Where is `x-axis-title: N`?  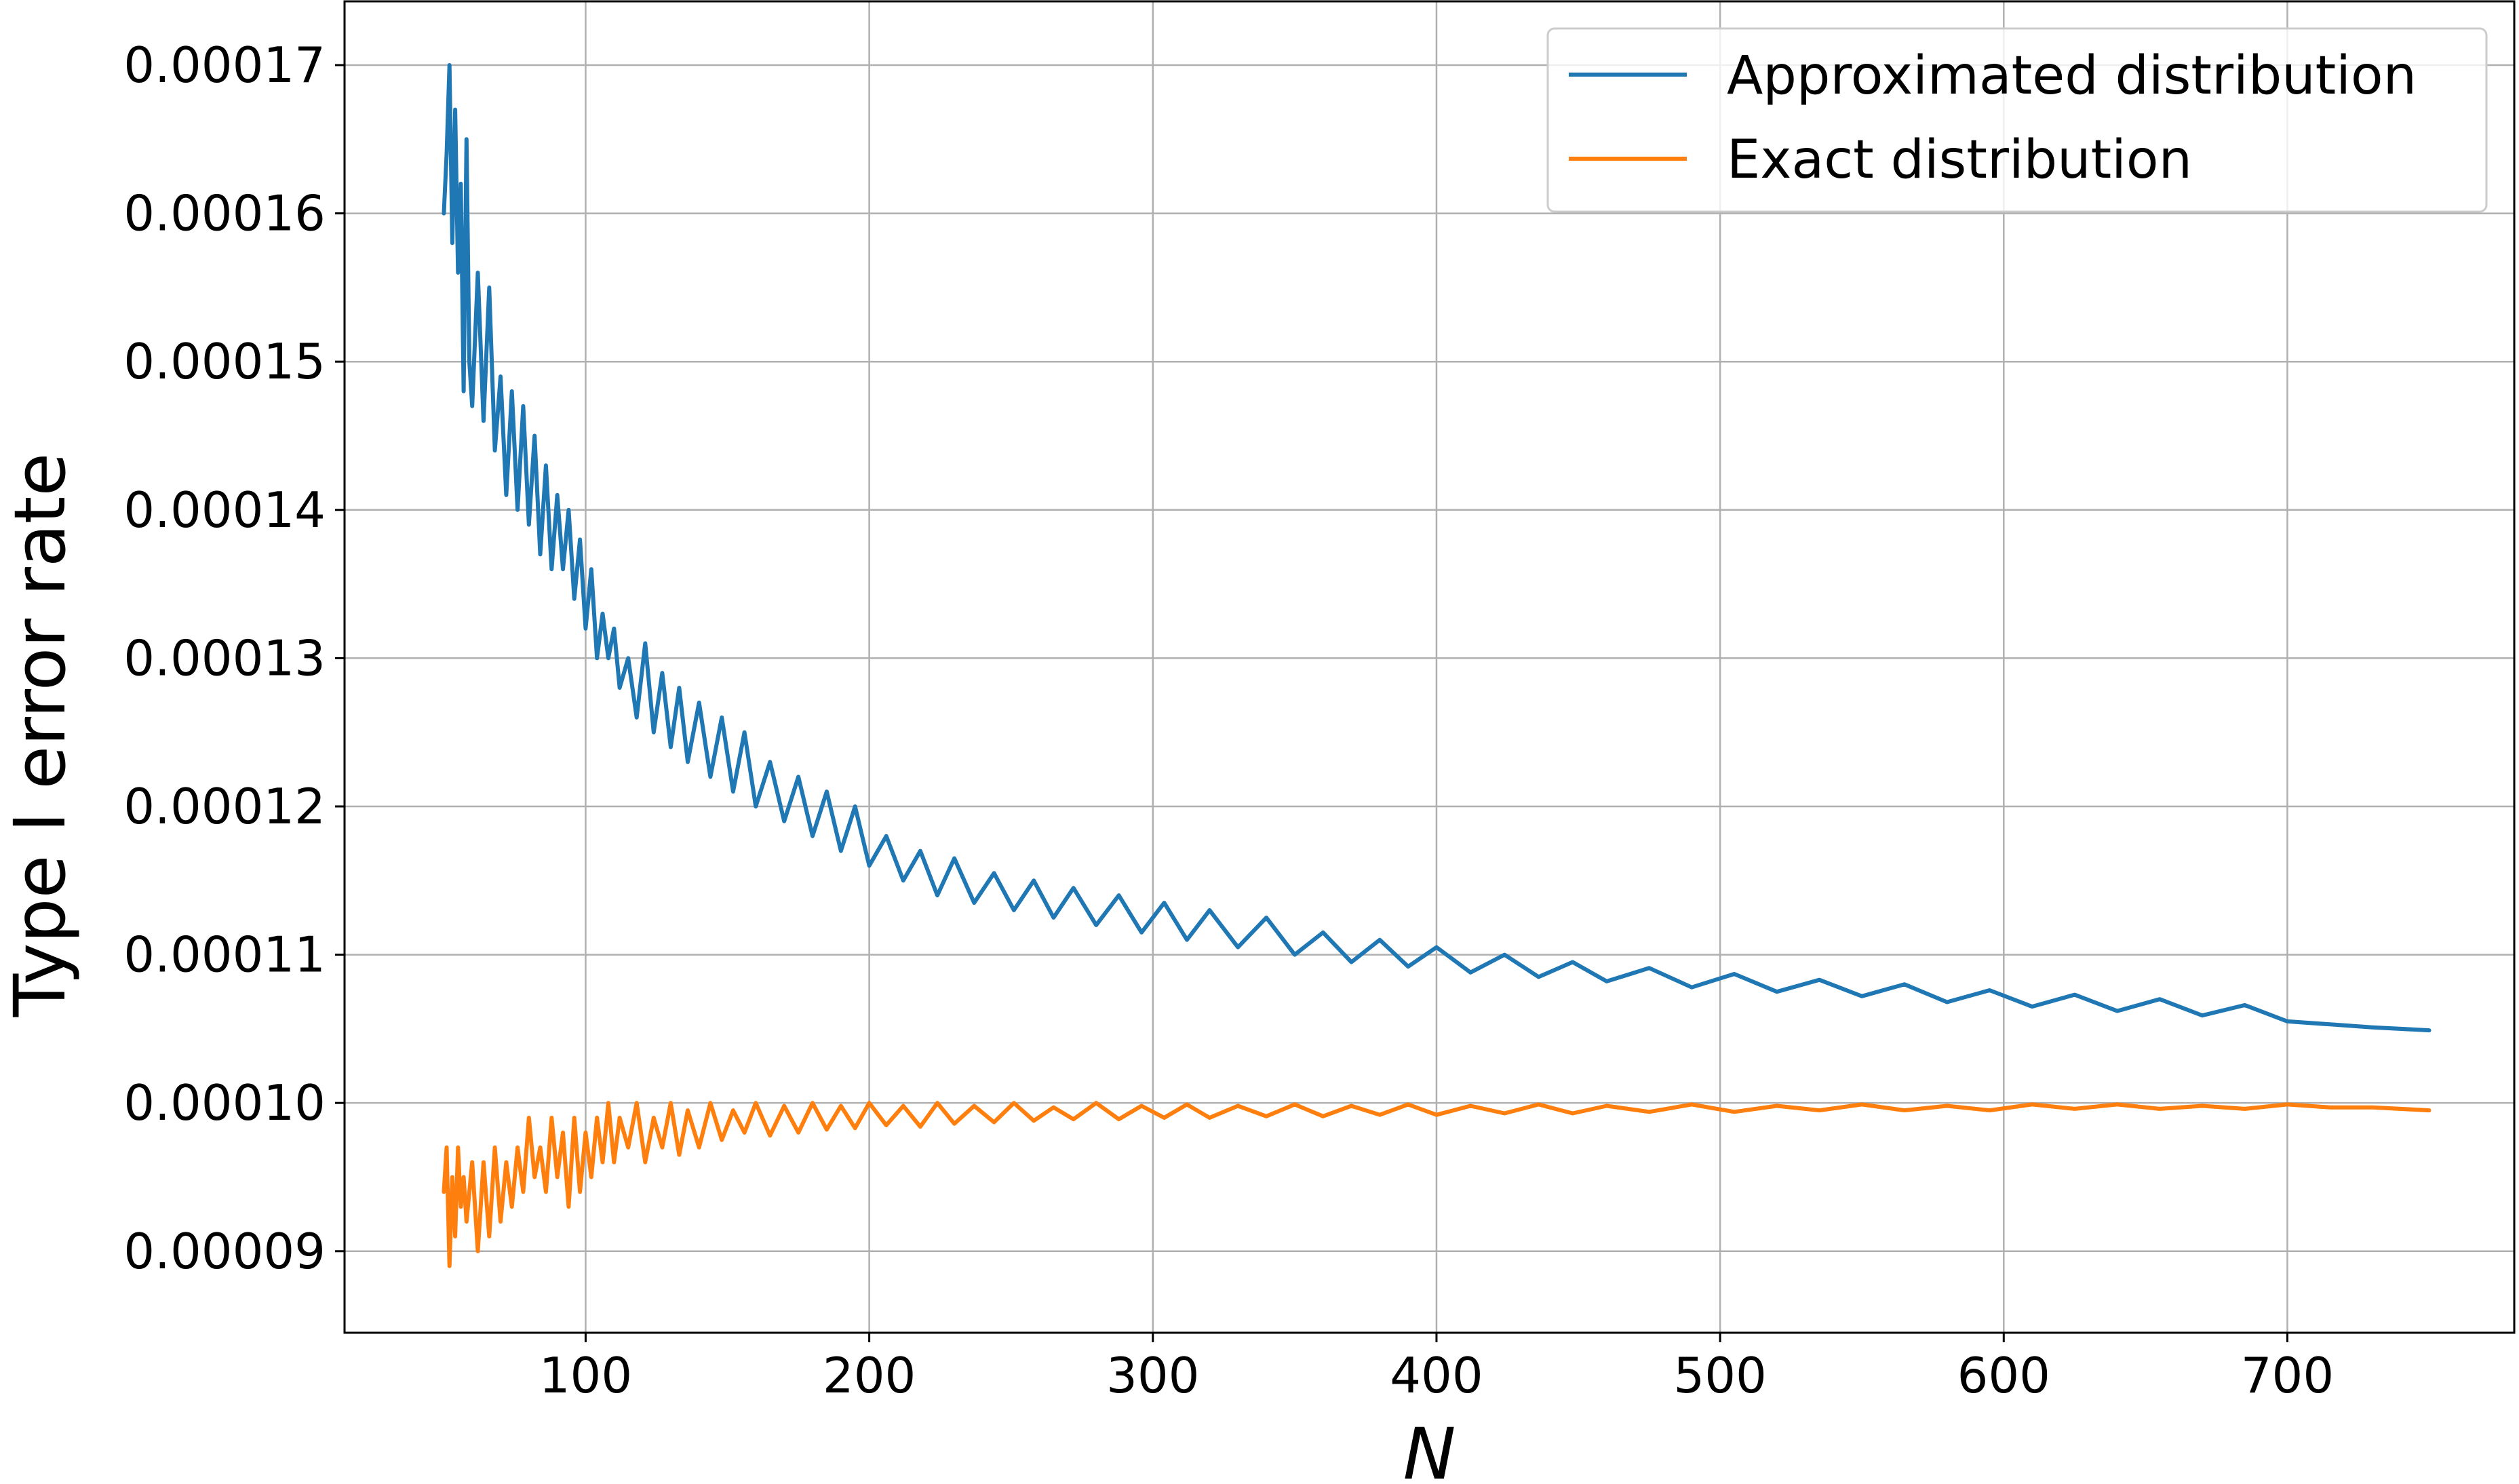 x-axis-title: N is located at coordinates (1429, 1448).